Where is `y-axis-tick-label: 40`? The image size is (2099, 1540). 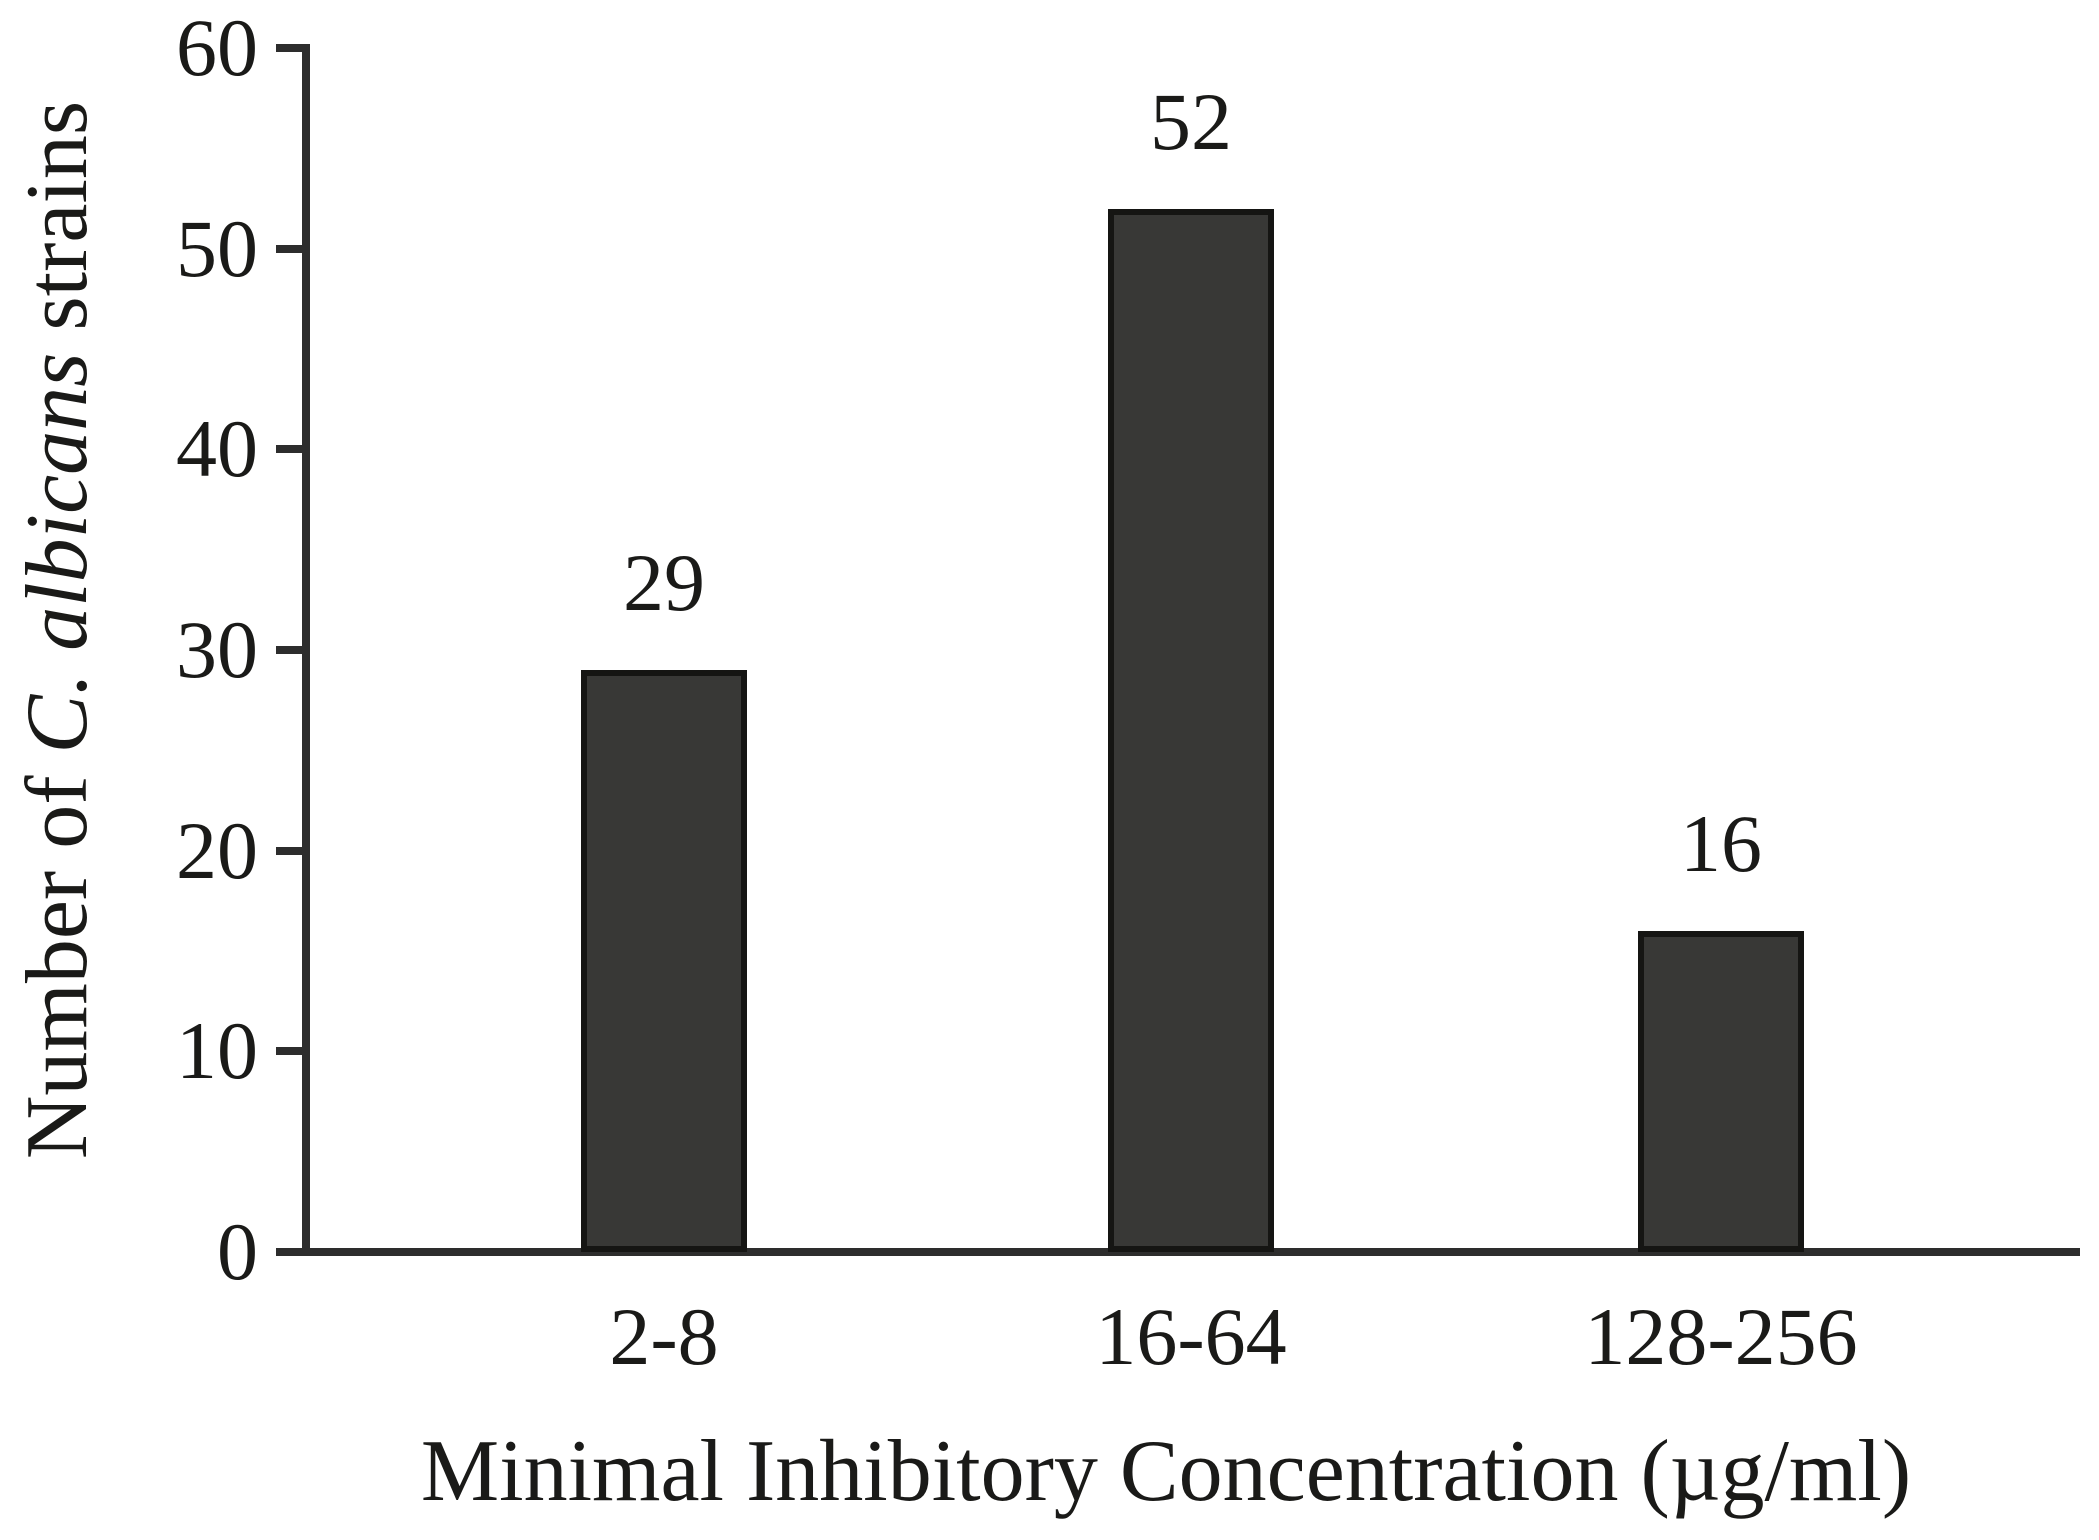 y-axis-tick-label: 40 is located at coordinates (217, 448).